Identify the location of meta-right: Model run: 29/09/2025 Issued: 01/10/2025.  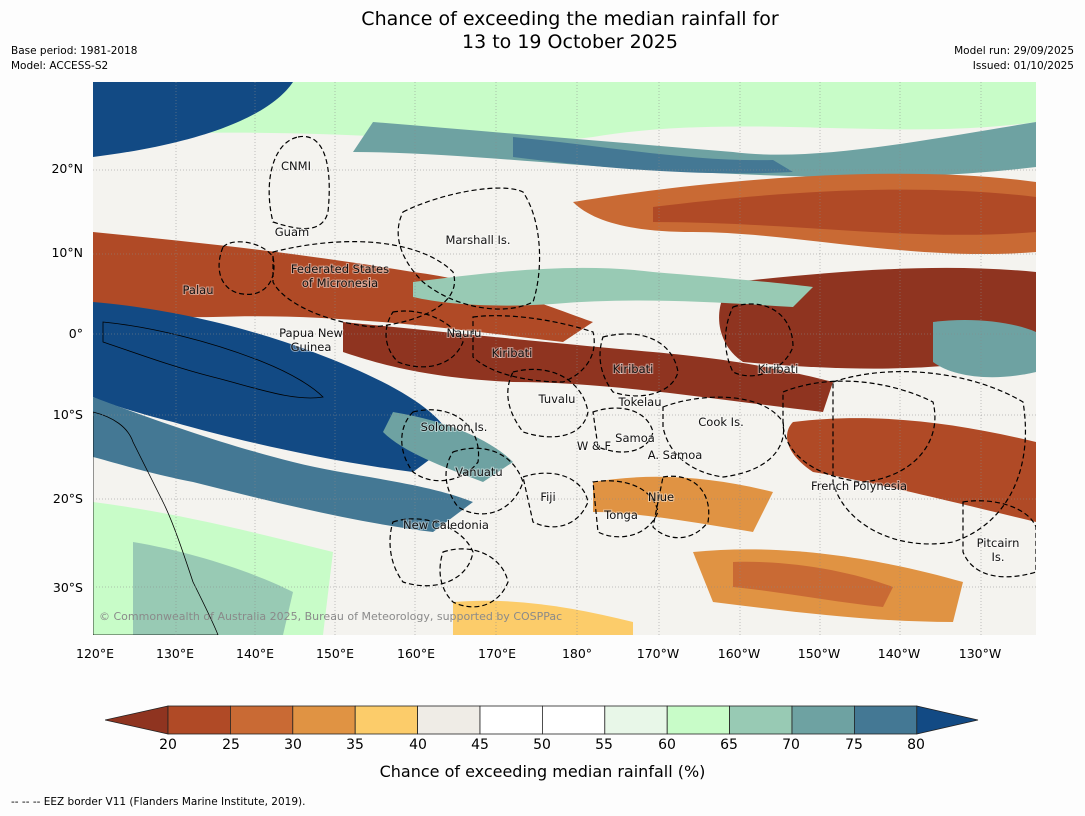
(1014, 59).